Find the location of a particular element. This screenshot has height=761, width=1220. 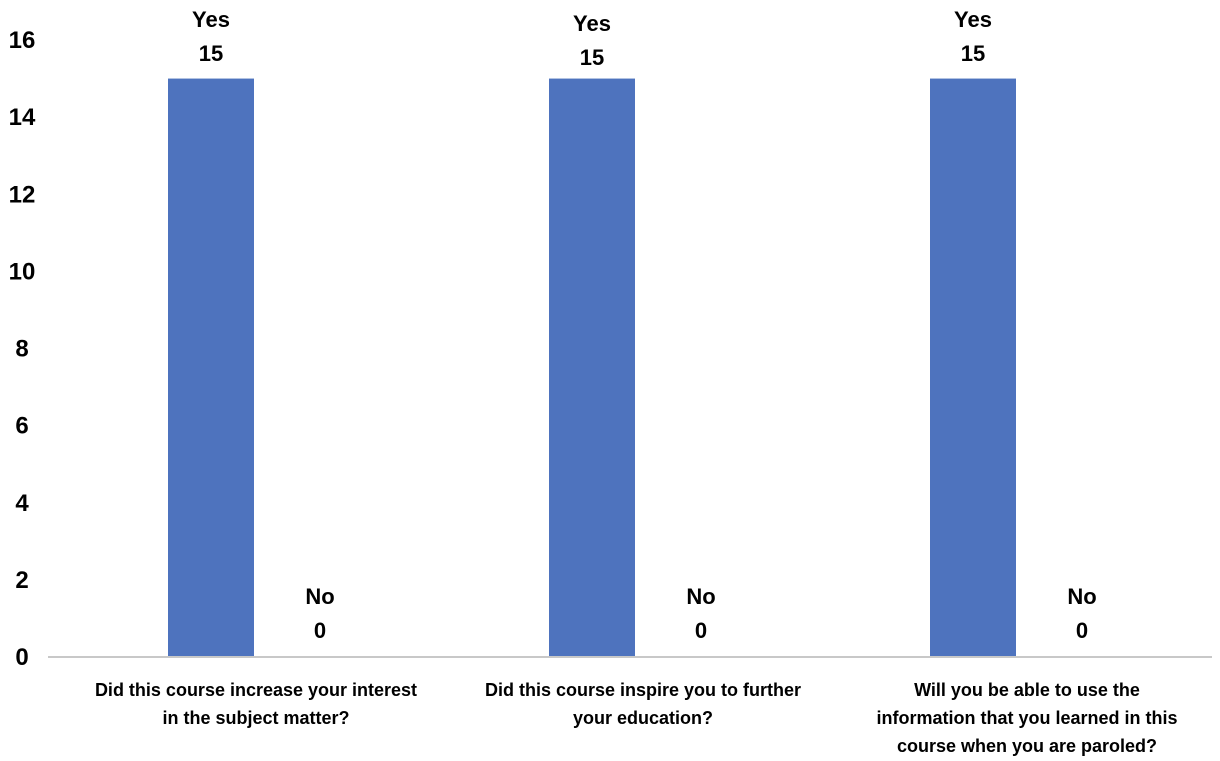

category-label-line: Will you be able to use the is located at coordinates (1027, 690).